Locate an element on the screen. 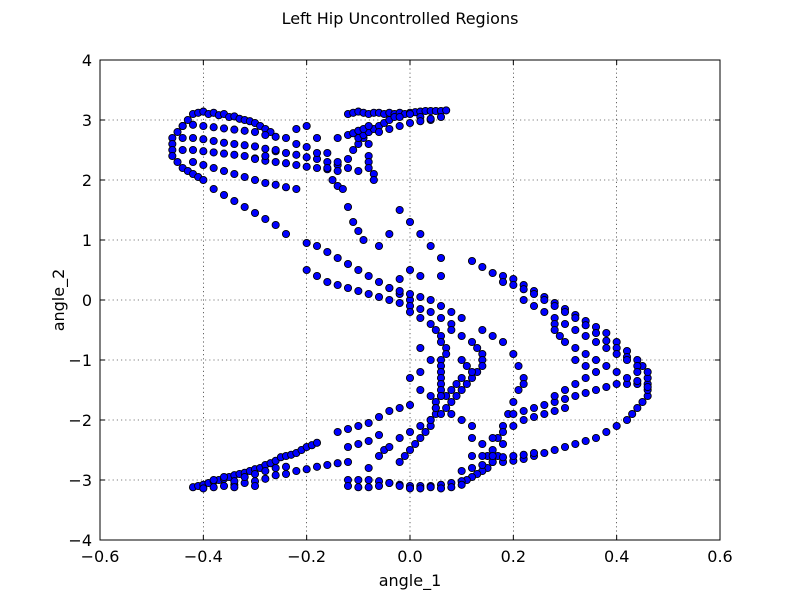  x-tick-label: −0.6 is located at coordinates (100, 556).